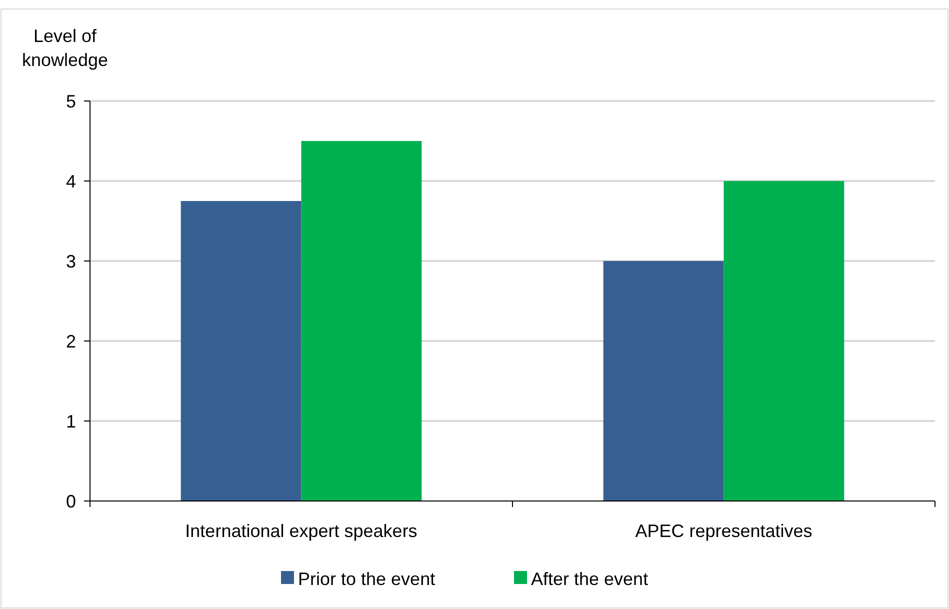  What do you see at coordinates (71, 501) in the screenshot?
I see `y-tick-label: 0` at bounding box center [71, 501].